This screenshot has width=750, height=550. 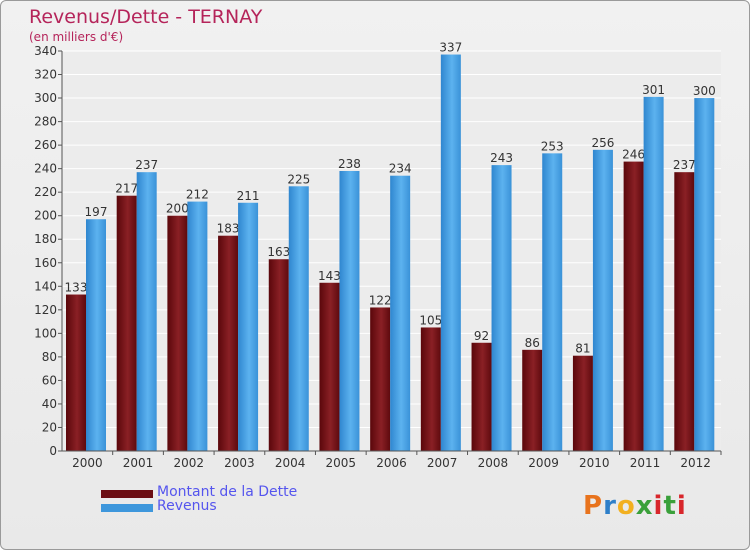 What do you see at coordinates (670, 506) in the screenshot?
I see `logo-letter: t` at bounding box center [670, 506].